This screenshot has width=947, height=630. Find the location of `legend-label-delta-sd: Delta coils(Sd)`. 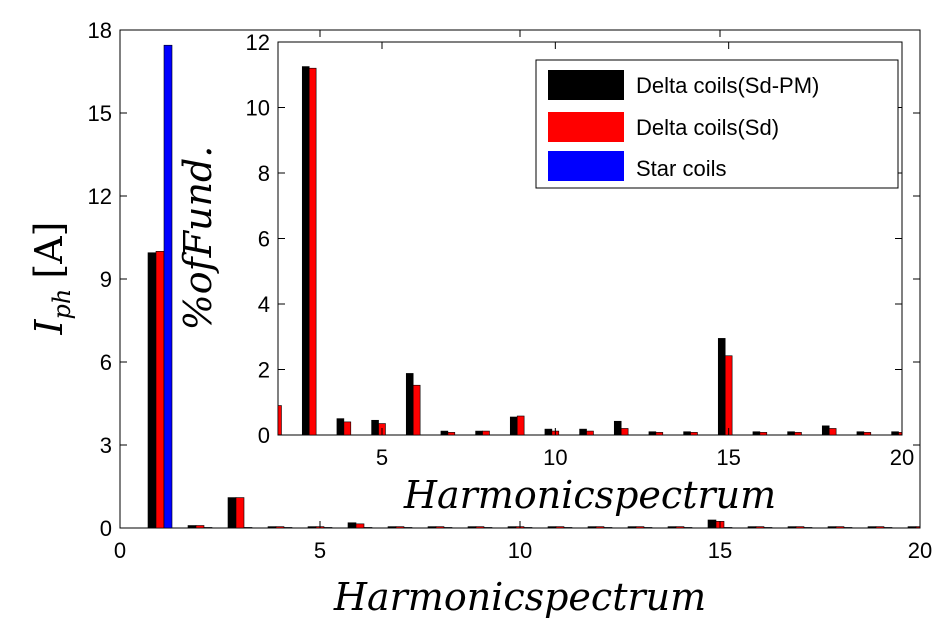

legend-label-delta-sd: Delta coils(Sd) is located at coordinates (707, 127).